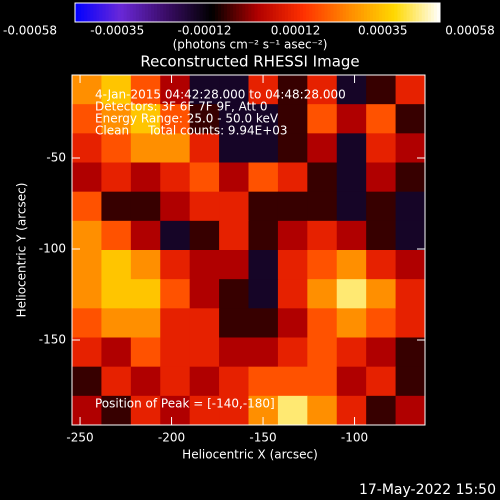  What do you see at coordinates (79, 438) in the screenshot?
I see `x-tick-label: -250` at bounding box center [79, 438].